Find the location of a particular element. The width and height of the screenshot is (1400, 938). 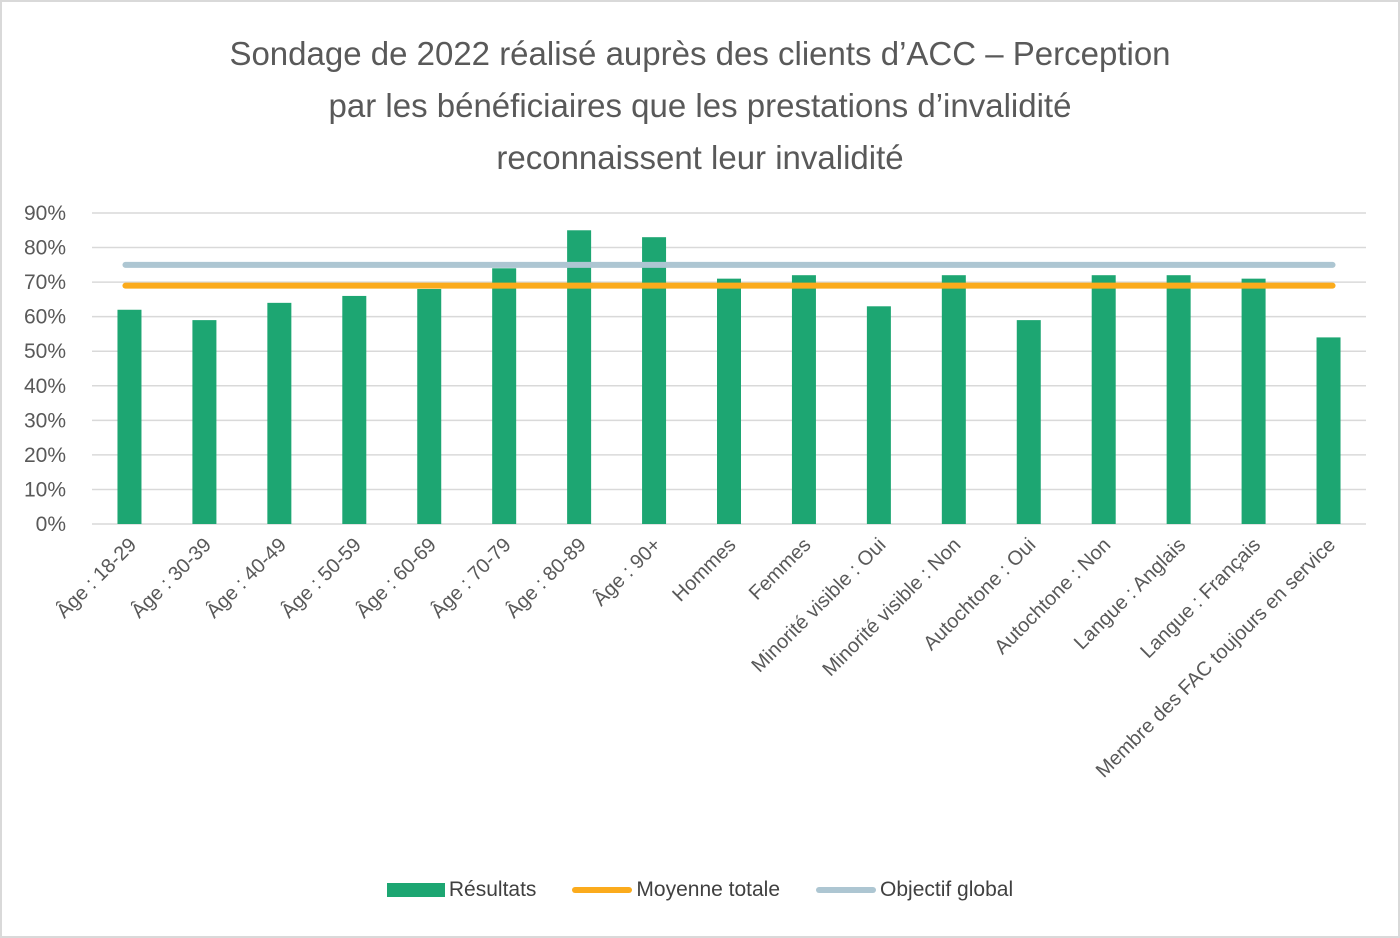

x-tick-label: Femmes is located at coordinates (780, 569).